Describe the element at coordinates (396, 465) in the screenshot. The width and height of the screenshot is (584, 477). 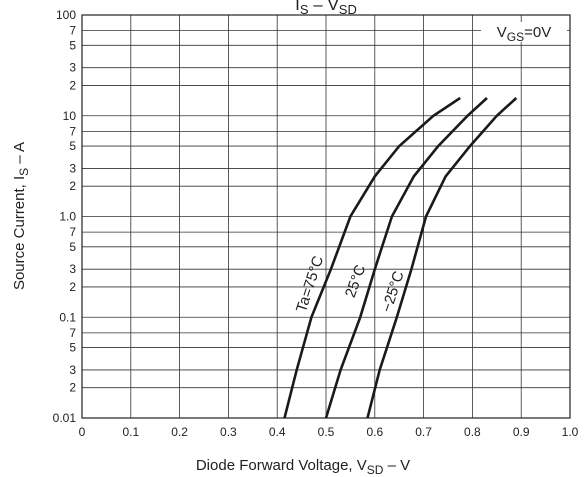
I see `xlabel-rest: – V` at that location.